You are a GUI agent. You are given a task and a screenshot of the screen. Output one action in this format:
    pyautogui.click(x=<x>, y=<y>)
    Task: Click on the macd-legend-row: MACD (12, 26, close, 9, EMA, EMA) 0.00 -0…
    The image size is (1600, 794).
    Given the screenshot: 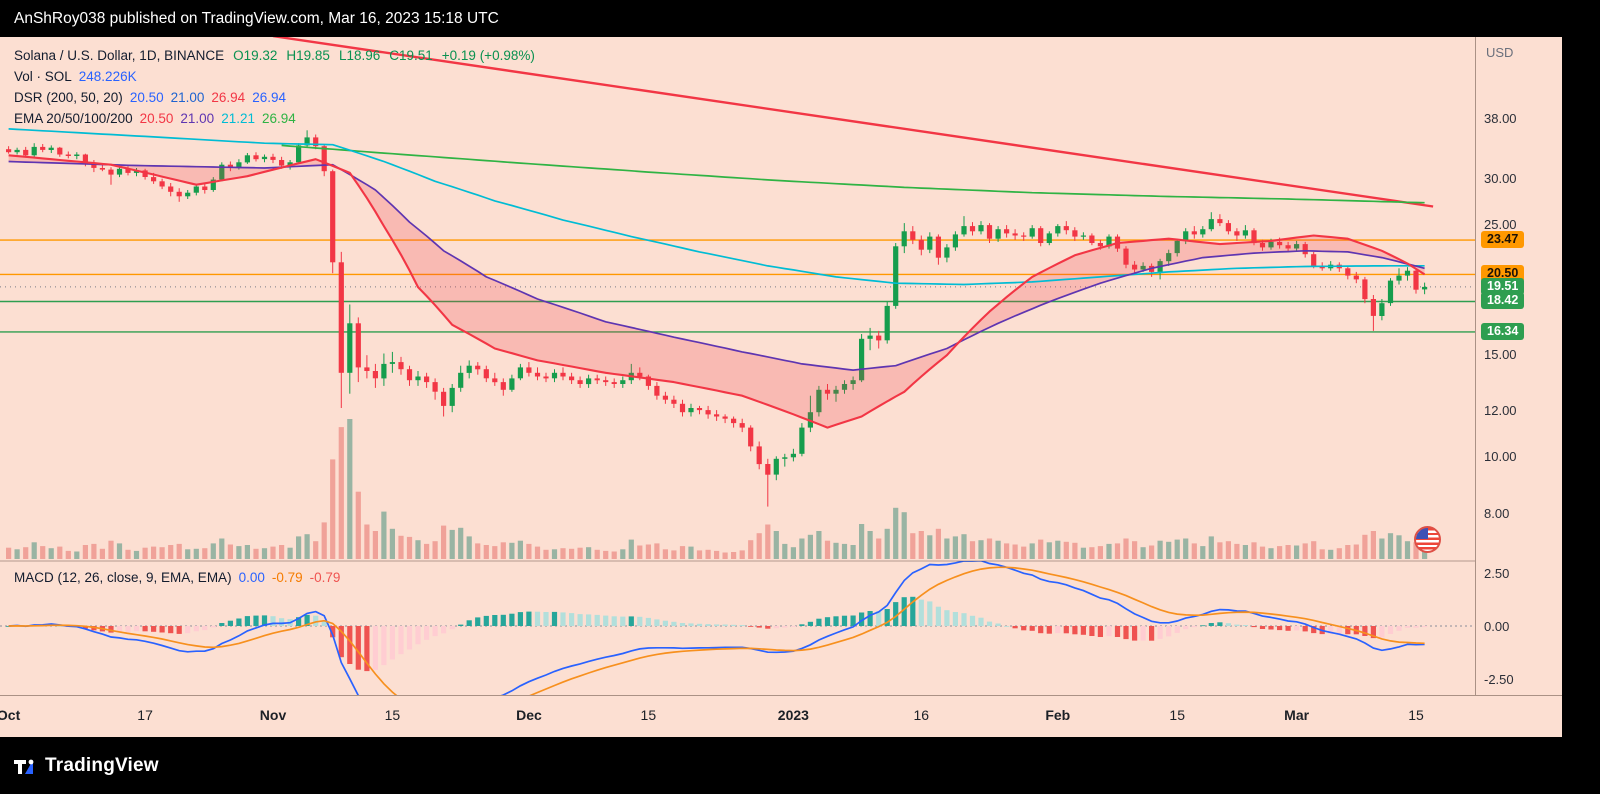 What is the action you would take?
    pyautogui.click(x=177, y=577)
    